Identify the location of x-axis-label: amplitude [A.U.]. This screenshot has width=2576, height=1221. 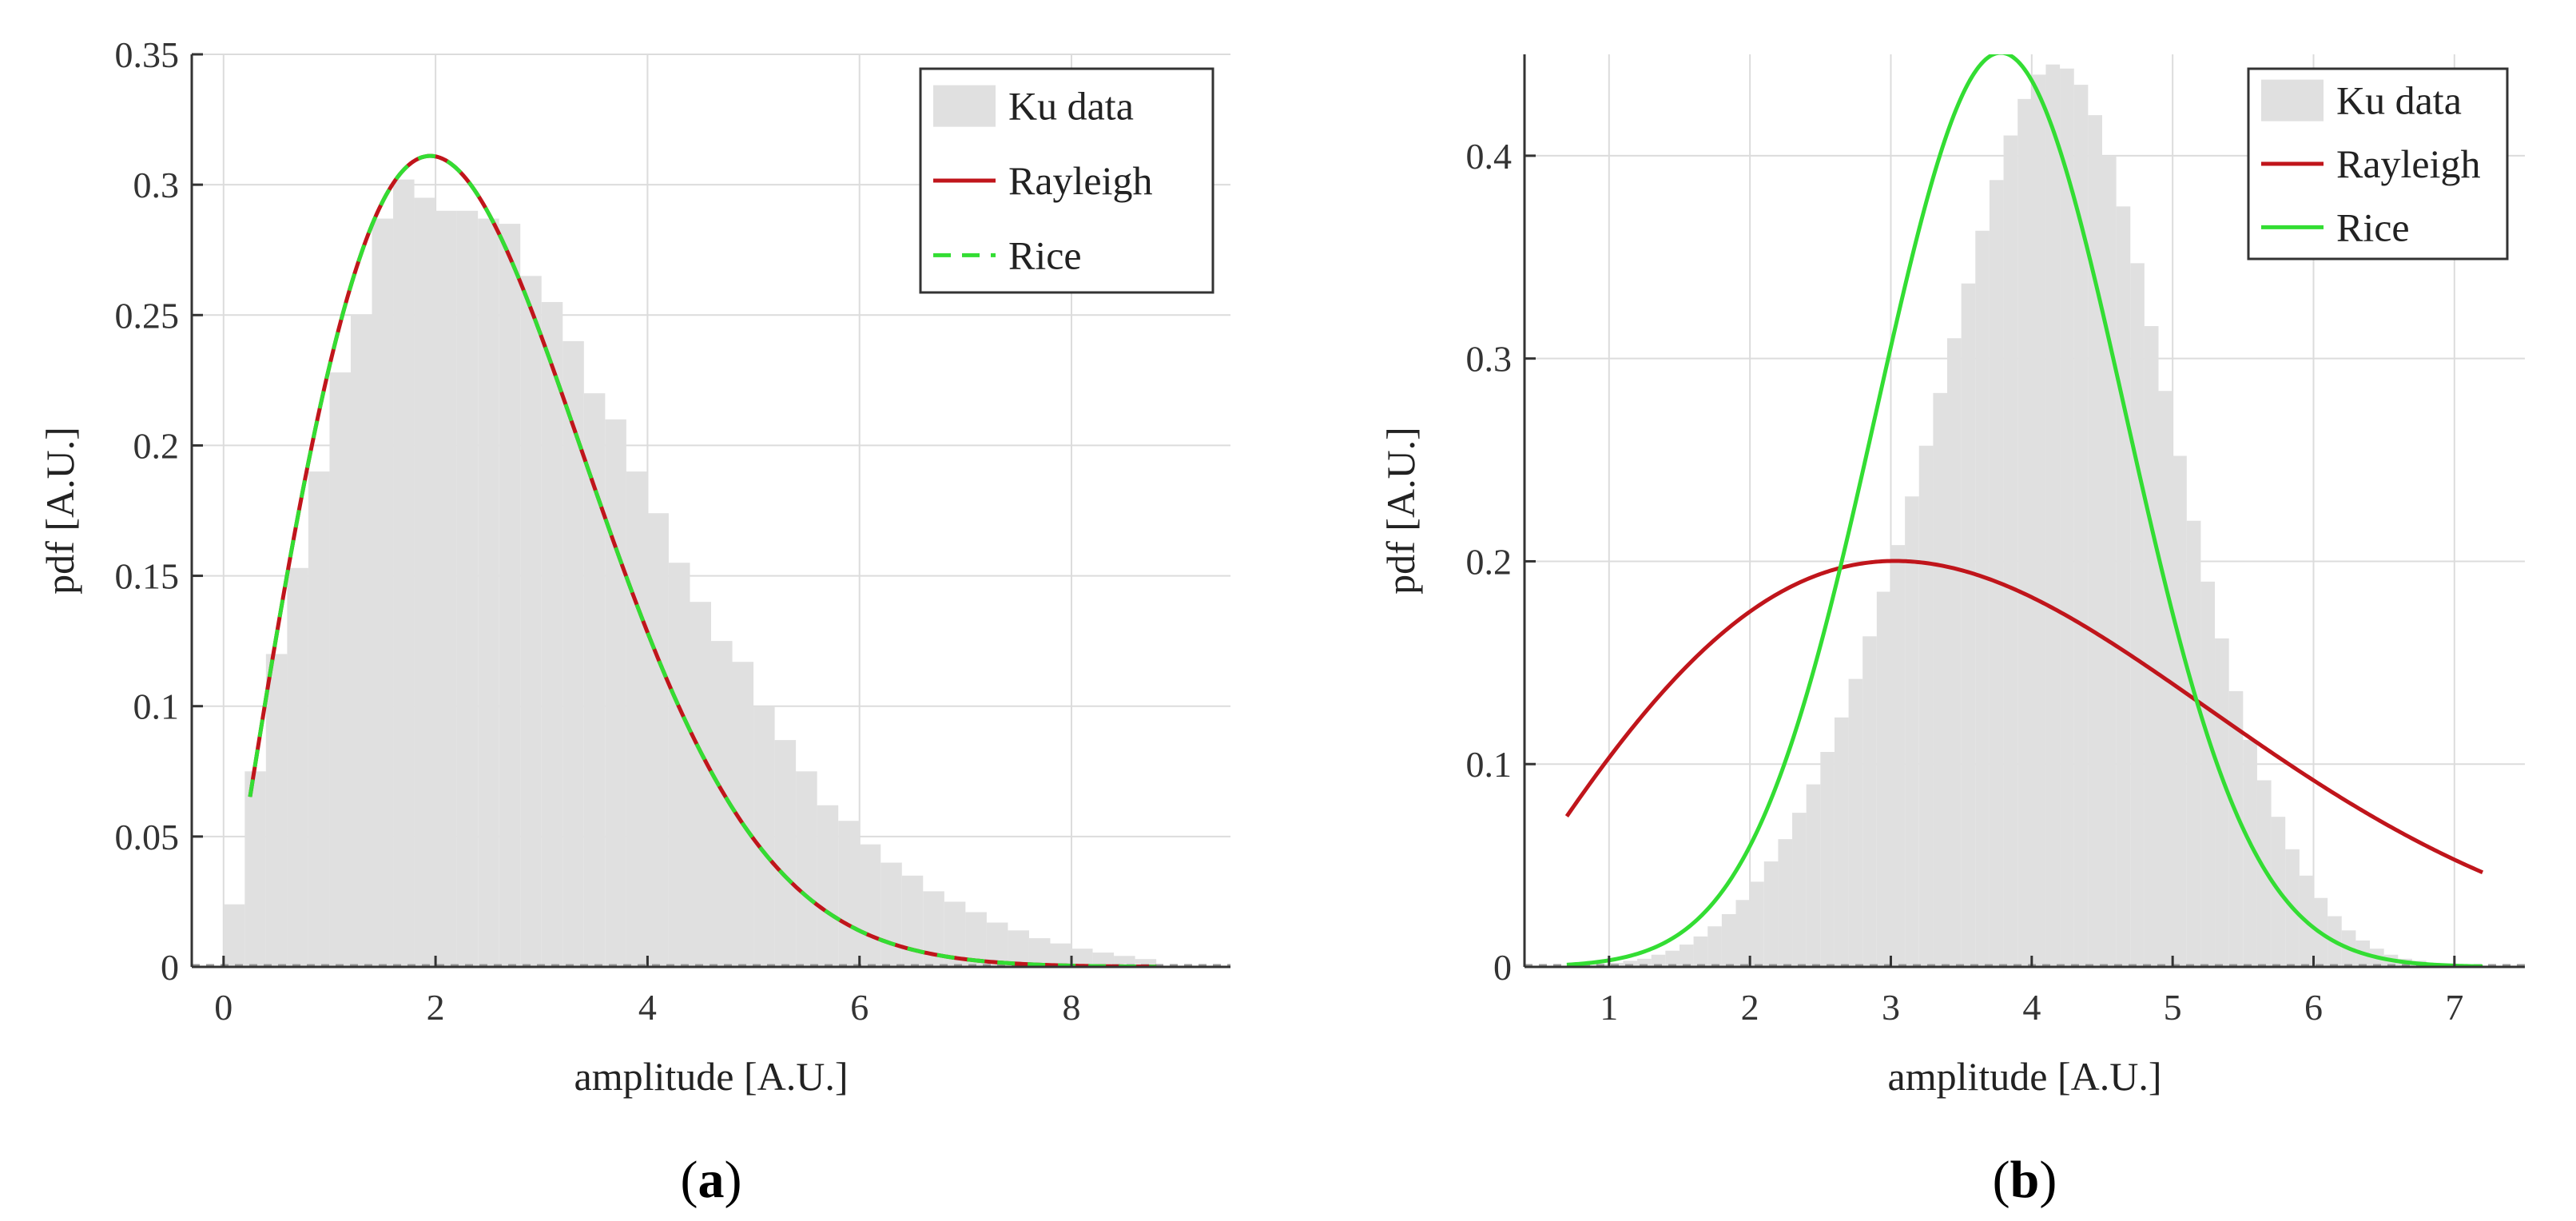
(2025, 1076).